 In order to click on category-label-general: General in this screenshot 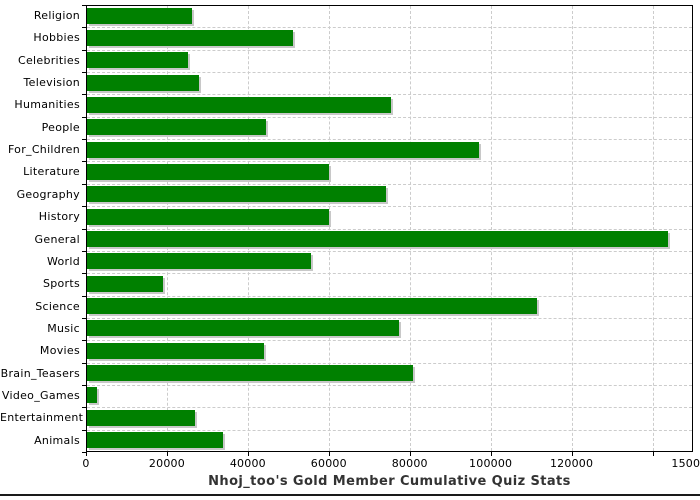, I will do `click(57, 239)`.